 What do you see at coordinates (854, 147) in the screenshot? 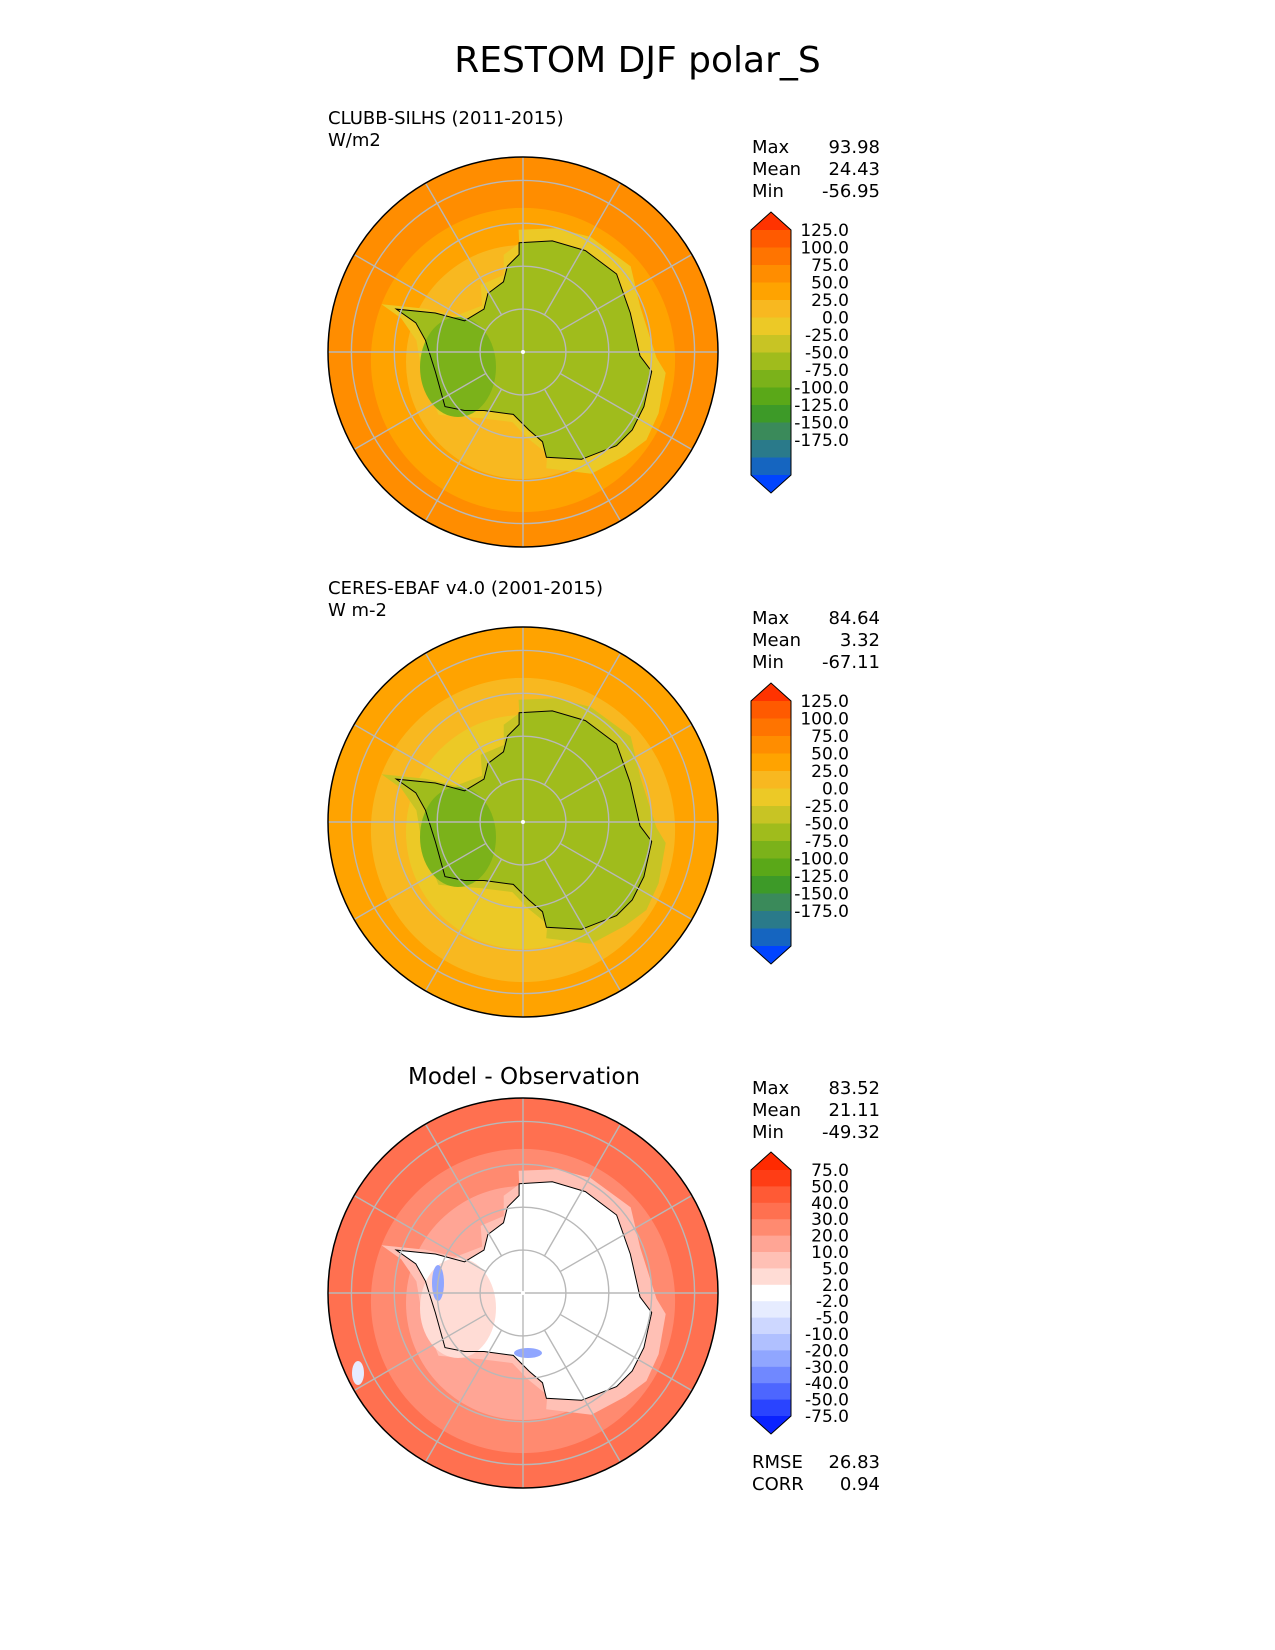
I see `model-max-value: 93.98` at bounding box center [854, 147].